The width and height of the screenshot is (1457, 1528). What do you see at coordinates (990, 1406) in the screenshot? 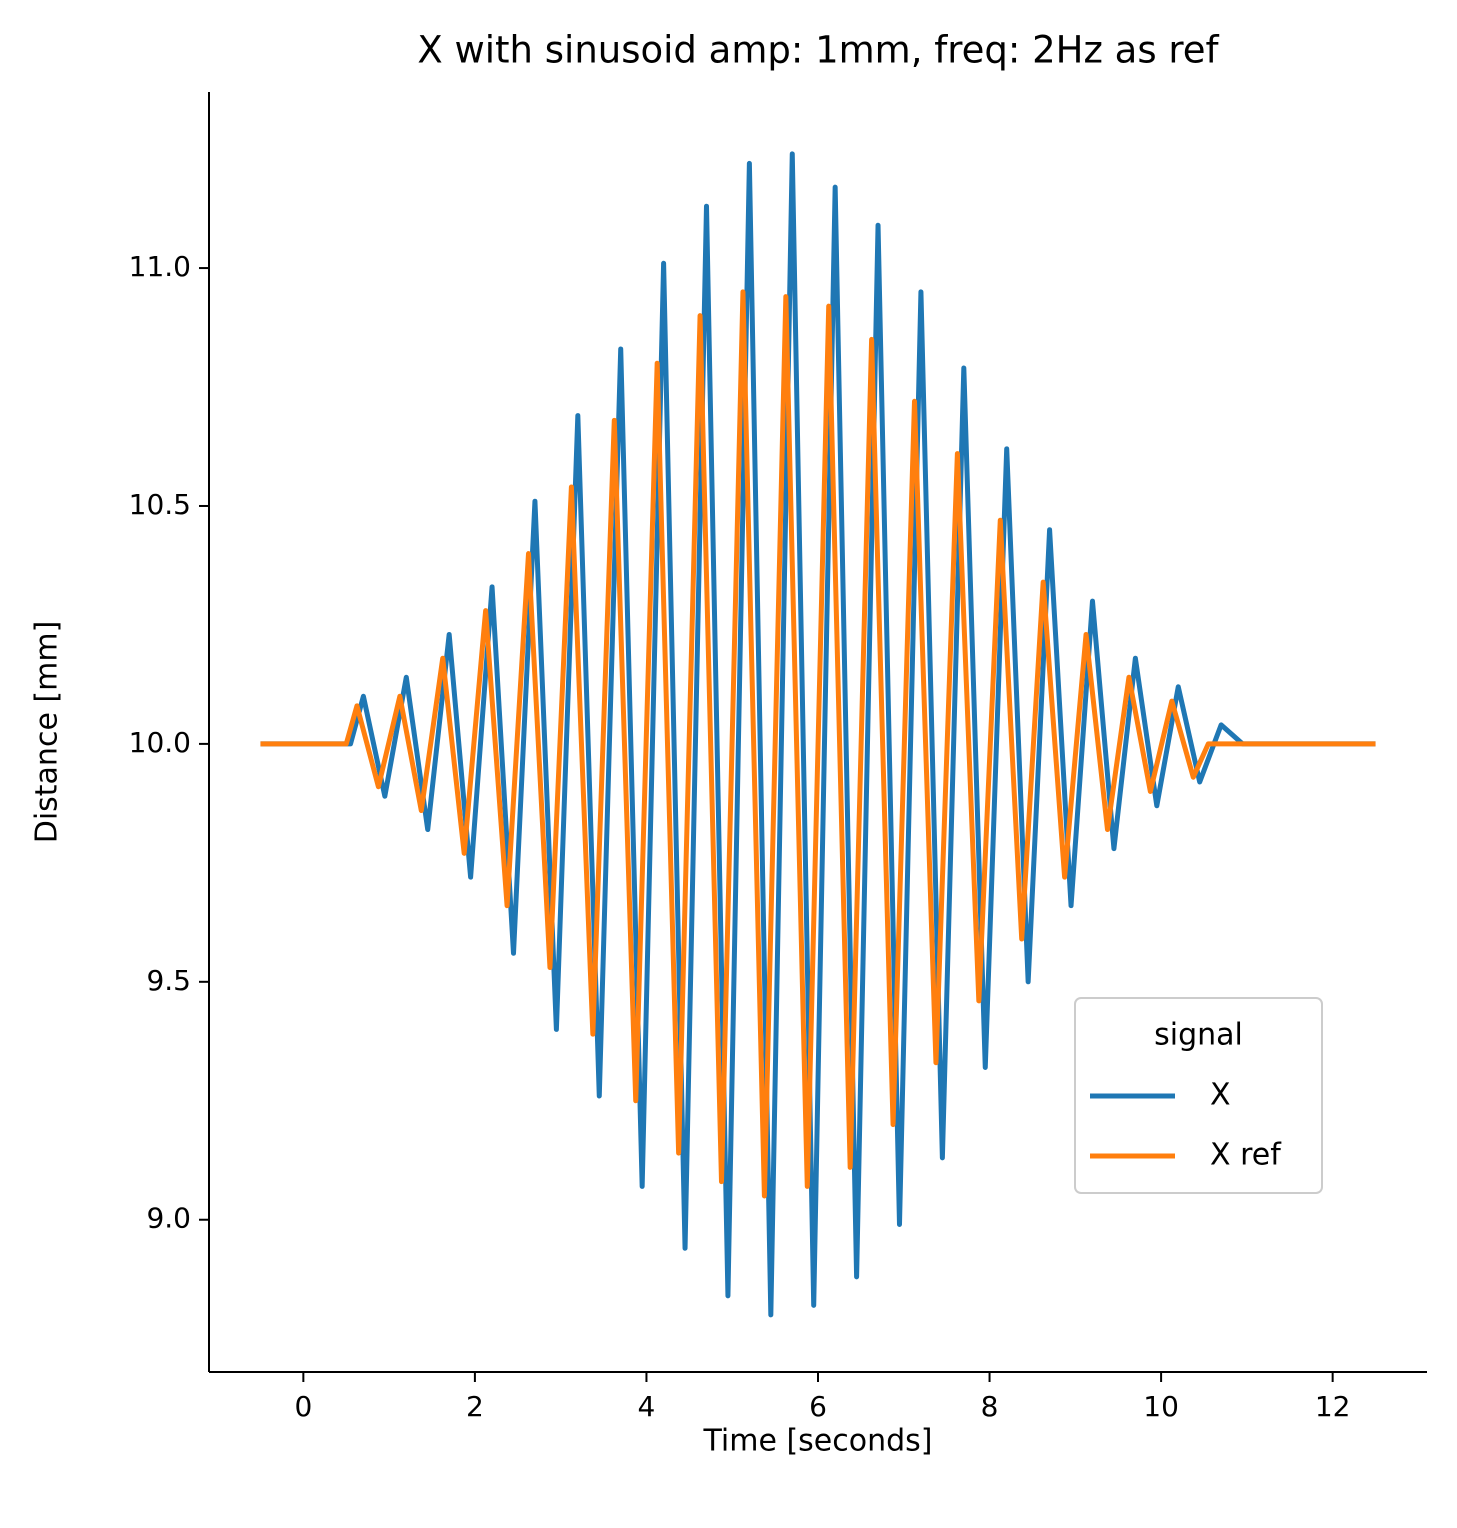
I see `x-tick-label: 8` at bounding box center [990, 1406].